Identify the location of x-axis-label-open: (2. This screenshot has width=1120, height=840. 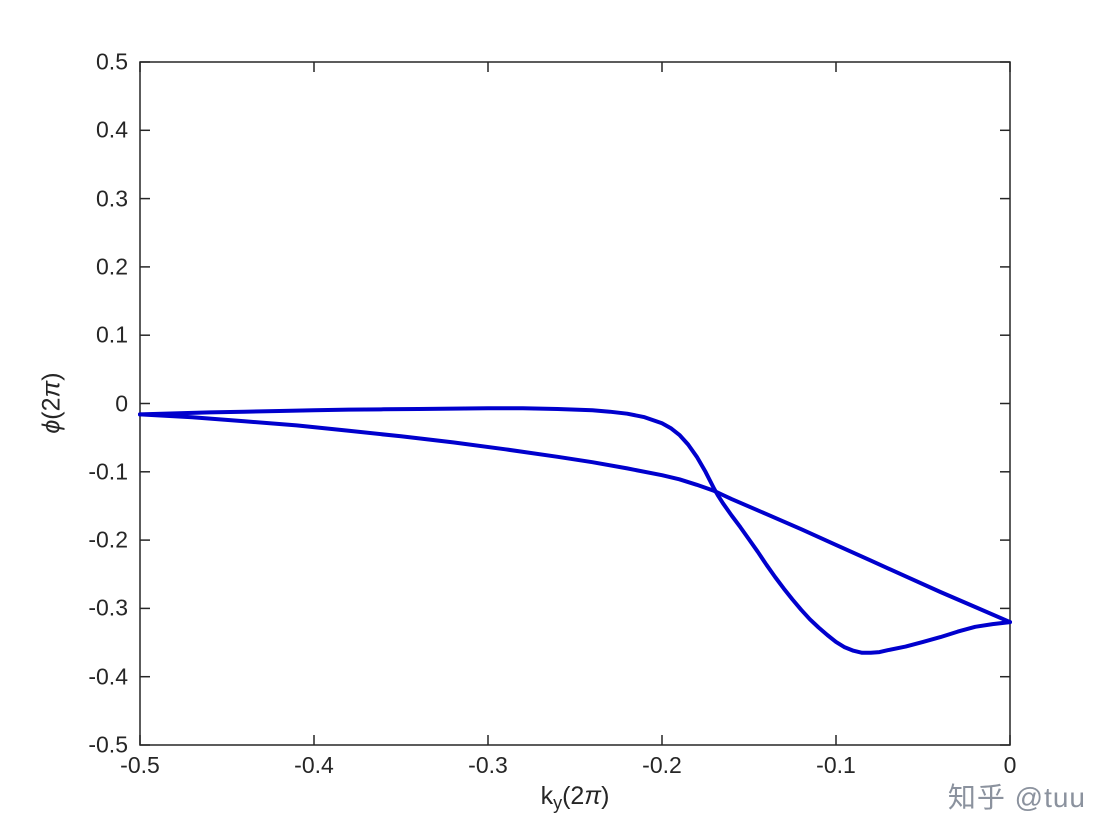
(573, 796).